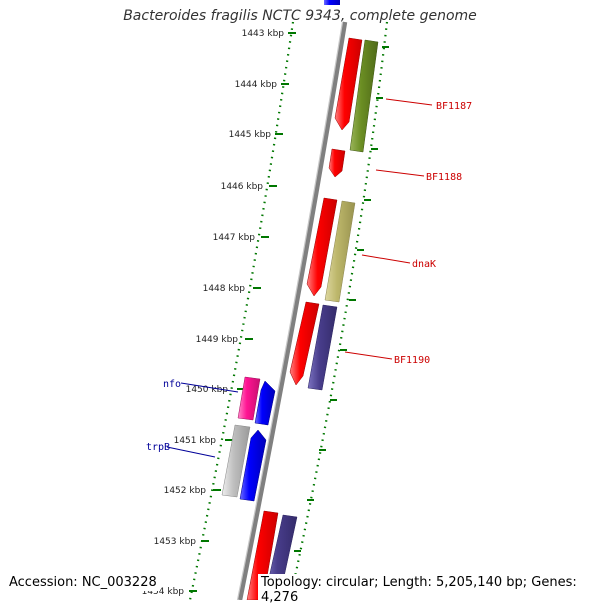 The height and width of the screenshot is (606, 600). Describe the element at coordinates (236, 461) in the screenshot. I see `gene-feature-trpB-gray` at that location.